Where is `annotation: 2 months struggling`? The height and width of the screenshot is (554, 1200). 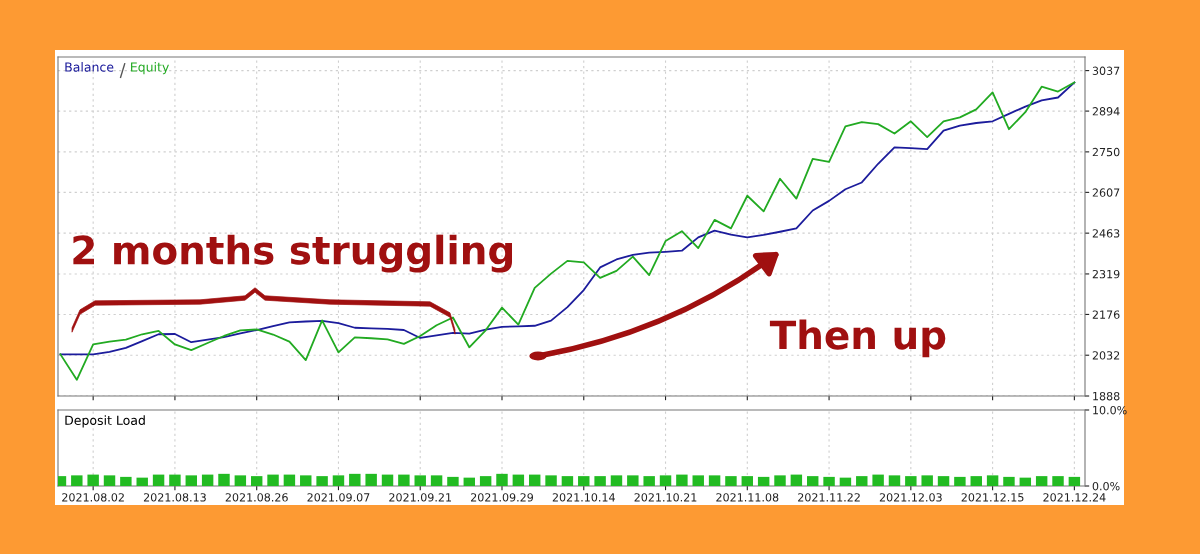 annotation: 2 months struggling is located at coordinates (292, 253).